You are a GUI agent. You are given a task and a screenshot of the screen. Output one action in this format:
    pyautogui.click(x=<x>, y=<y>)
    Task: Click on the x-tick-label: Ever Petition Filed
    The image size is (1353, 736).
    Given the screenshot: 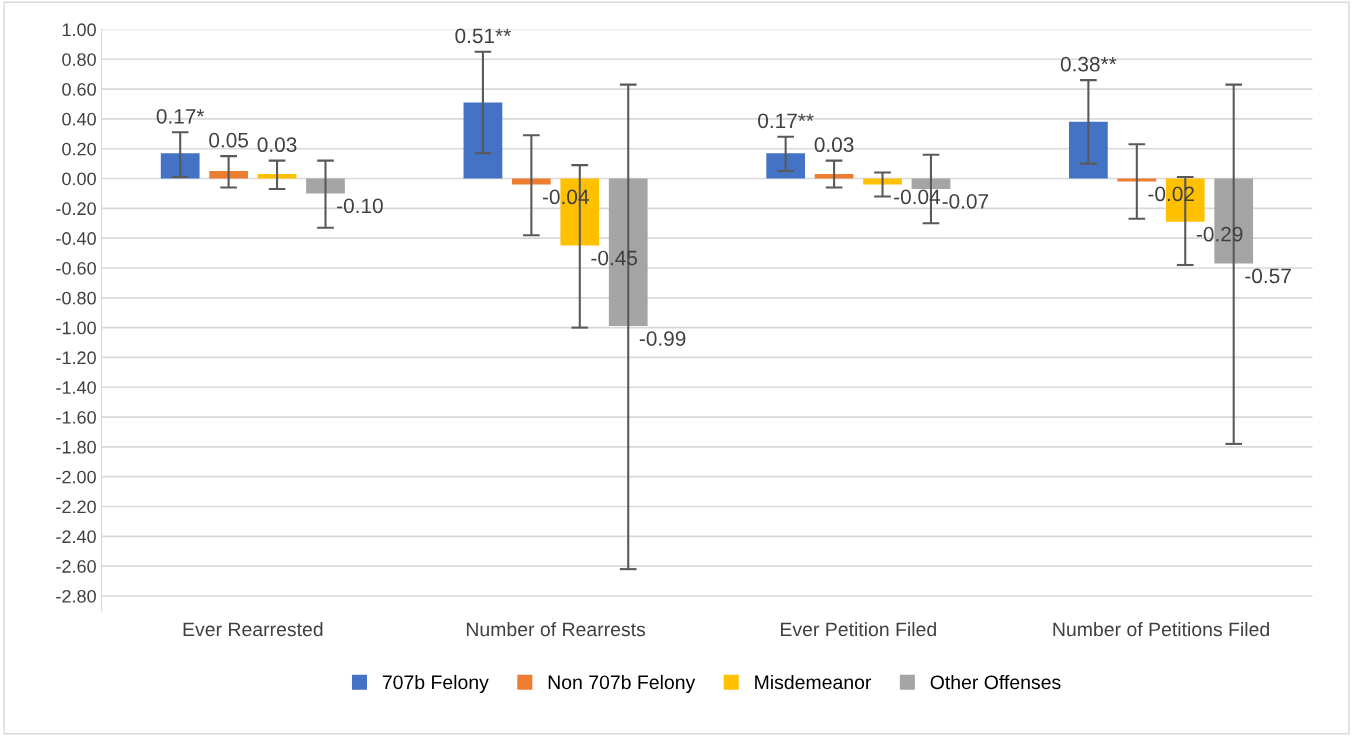 What is the action you would take?
    pyautogui.click(x=858, y=629)
    